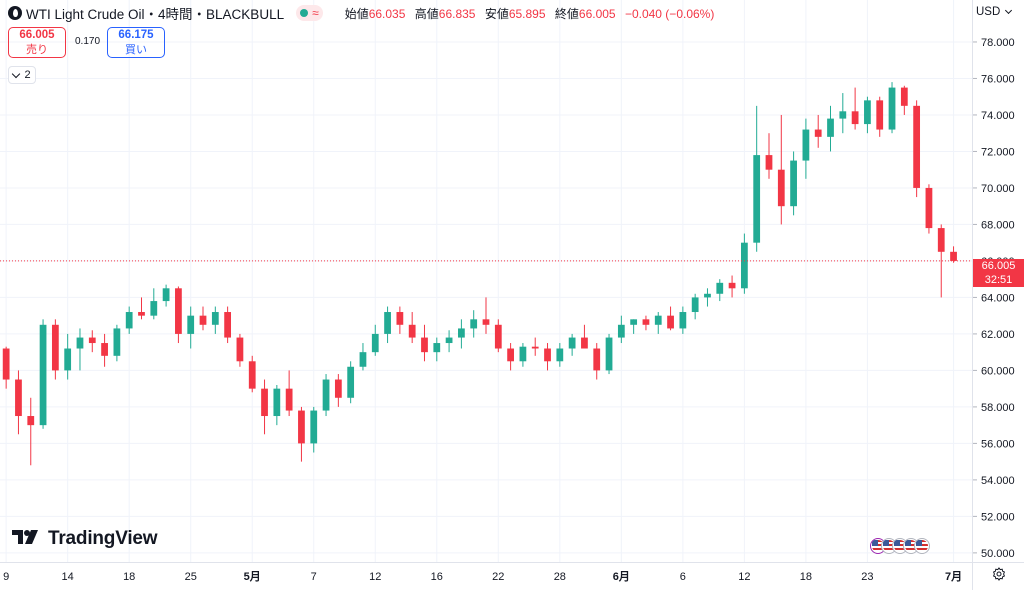  Describe the element at coordinates (994, 12) in the screenshot. I see `currency-selector: USD` at that location.